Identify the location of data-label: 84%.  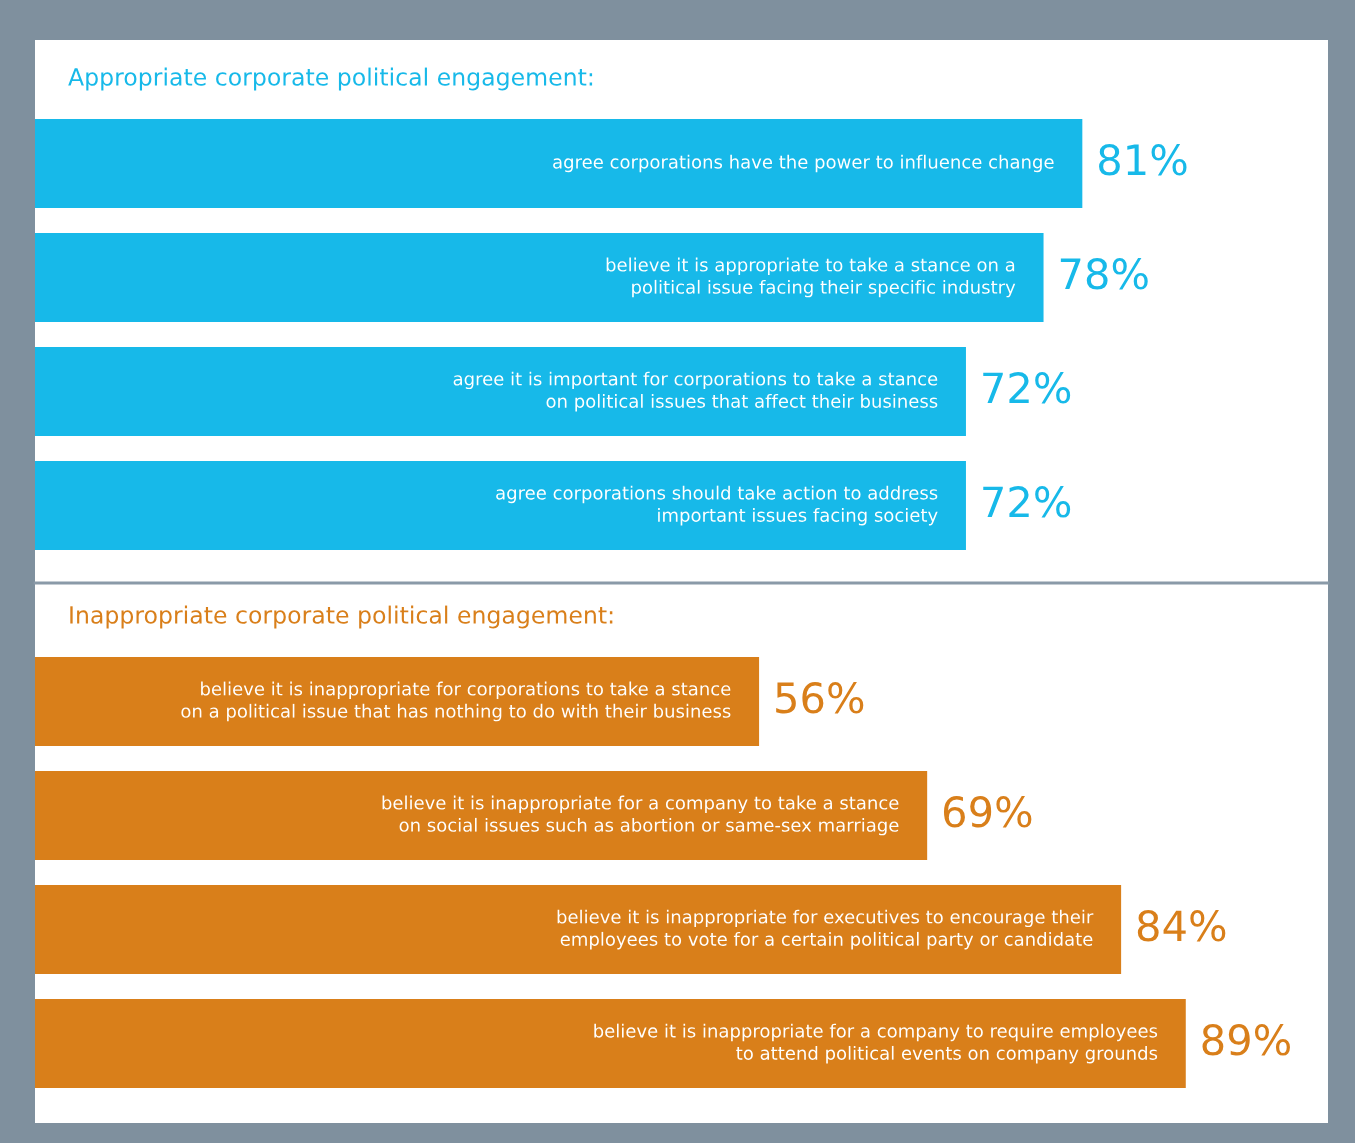
(1181, 926).